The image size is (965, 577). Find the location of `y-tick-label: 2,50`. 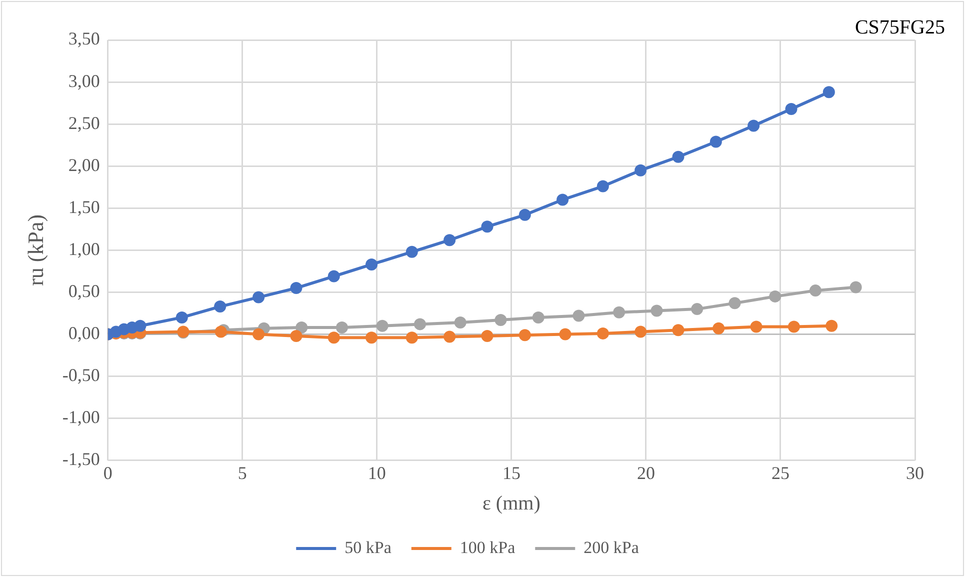

y-tick-label: 2,50 is located at coordinates (84, 122).